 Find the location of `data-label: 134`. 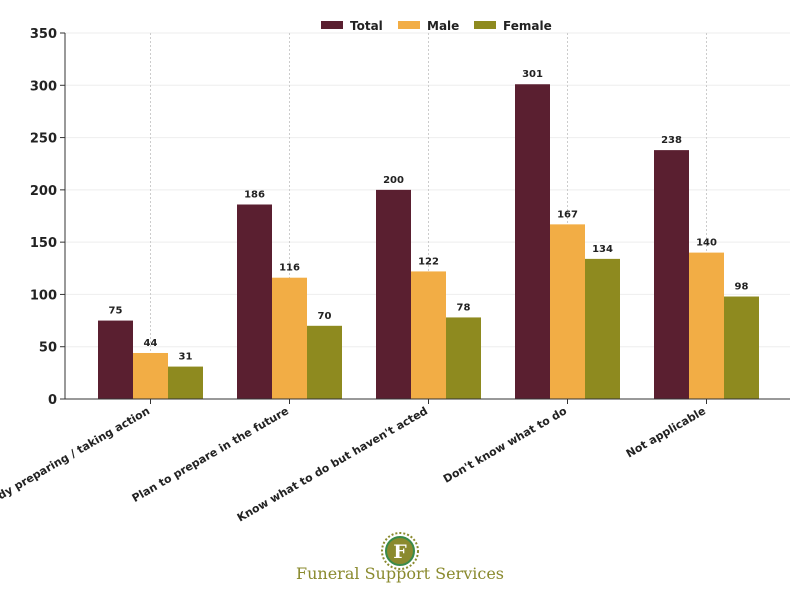

data-label: 134 is located at coordinates (602, 249).